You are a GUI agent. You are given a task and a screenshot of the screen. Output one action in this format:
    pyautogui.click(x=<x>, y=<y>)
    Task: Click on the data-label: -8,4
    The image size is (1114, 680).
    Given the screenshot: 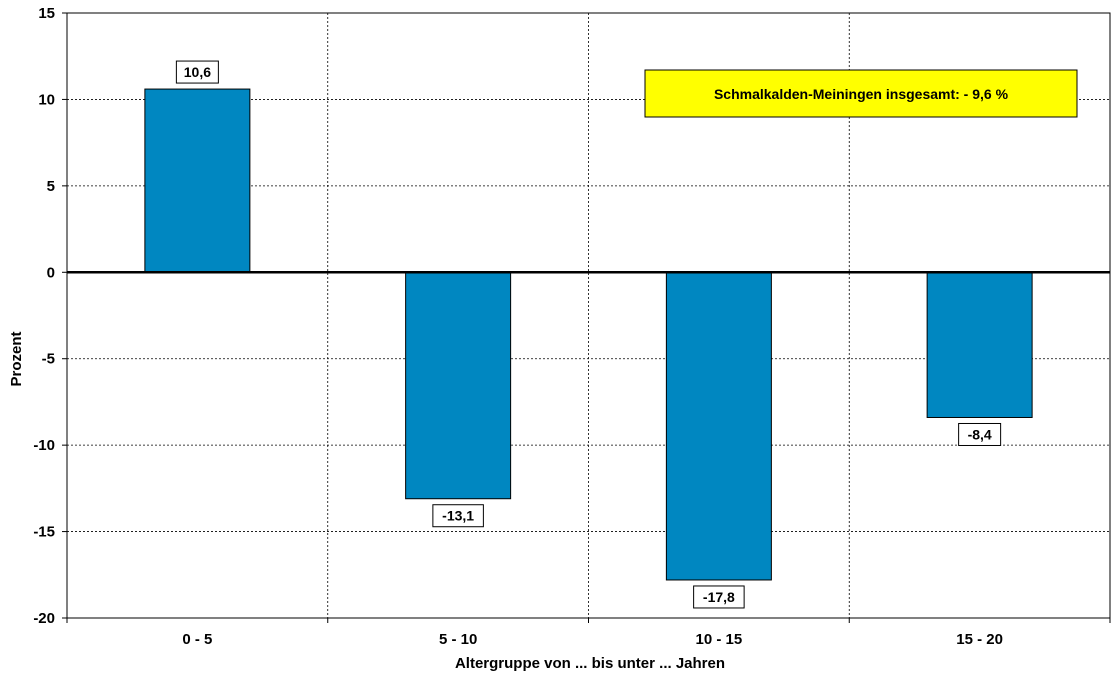 What is the action you would take?
    pyautogui.click(x=980, y=434)
    